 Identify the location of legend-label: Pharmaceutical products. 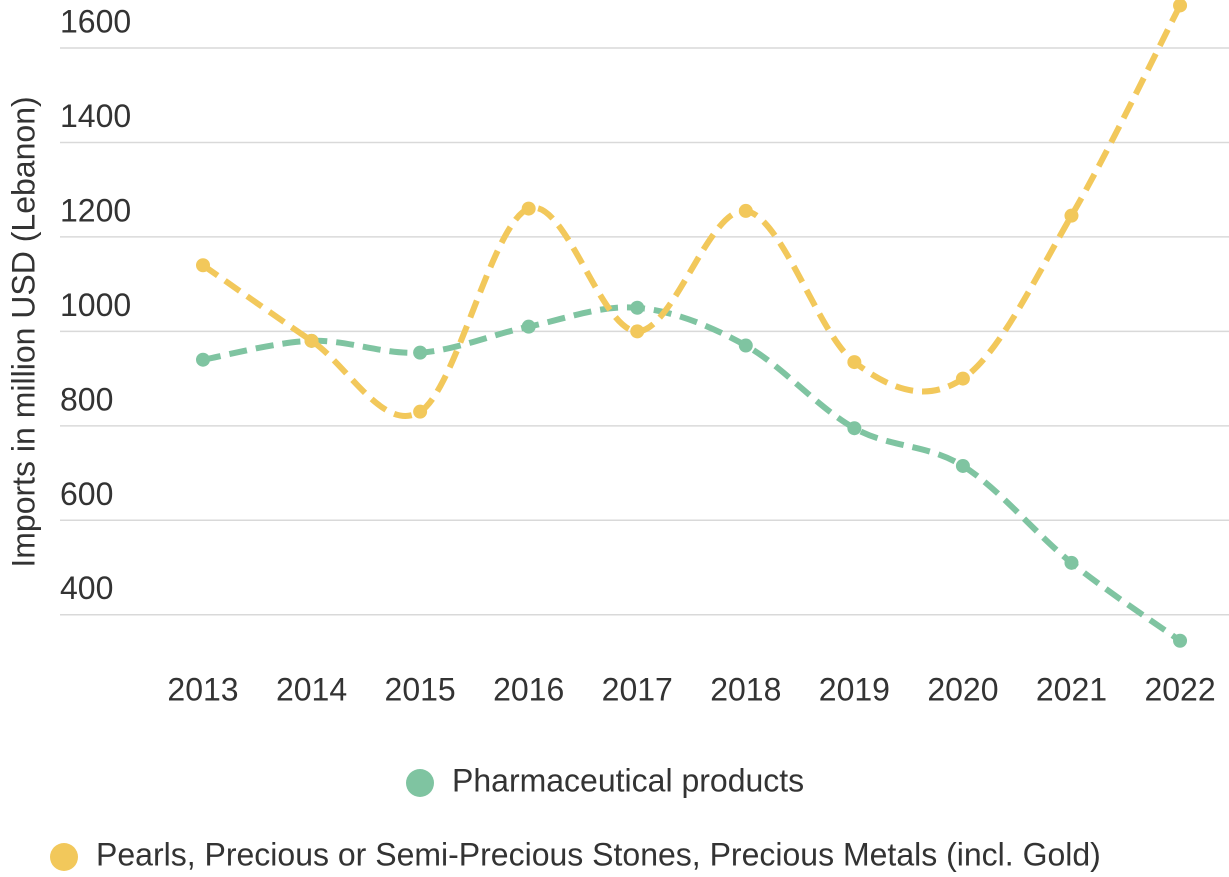
(628, 780).